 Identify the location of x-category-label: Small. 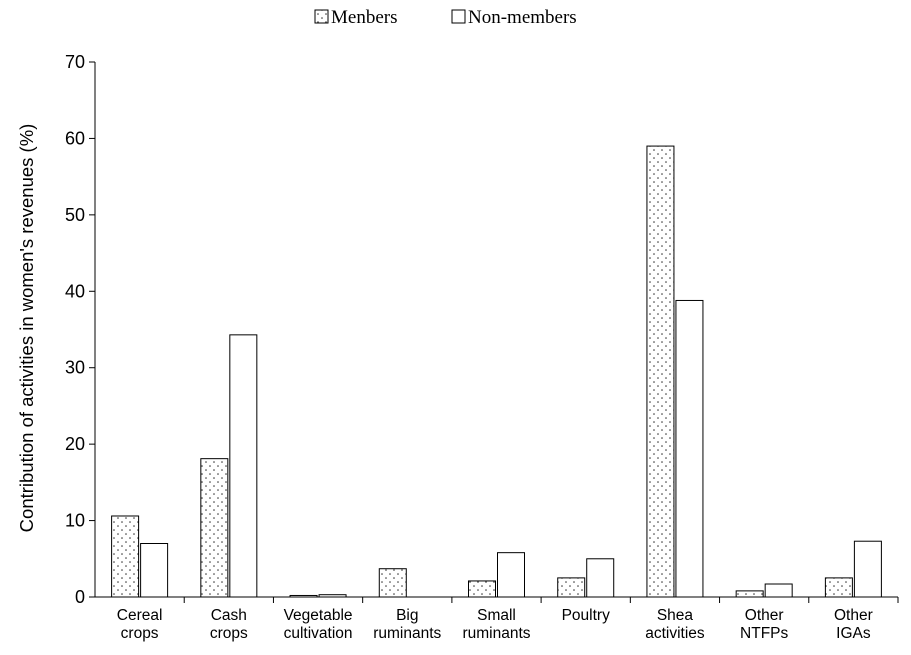
(496, 615).